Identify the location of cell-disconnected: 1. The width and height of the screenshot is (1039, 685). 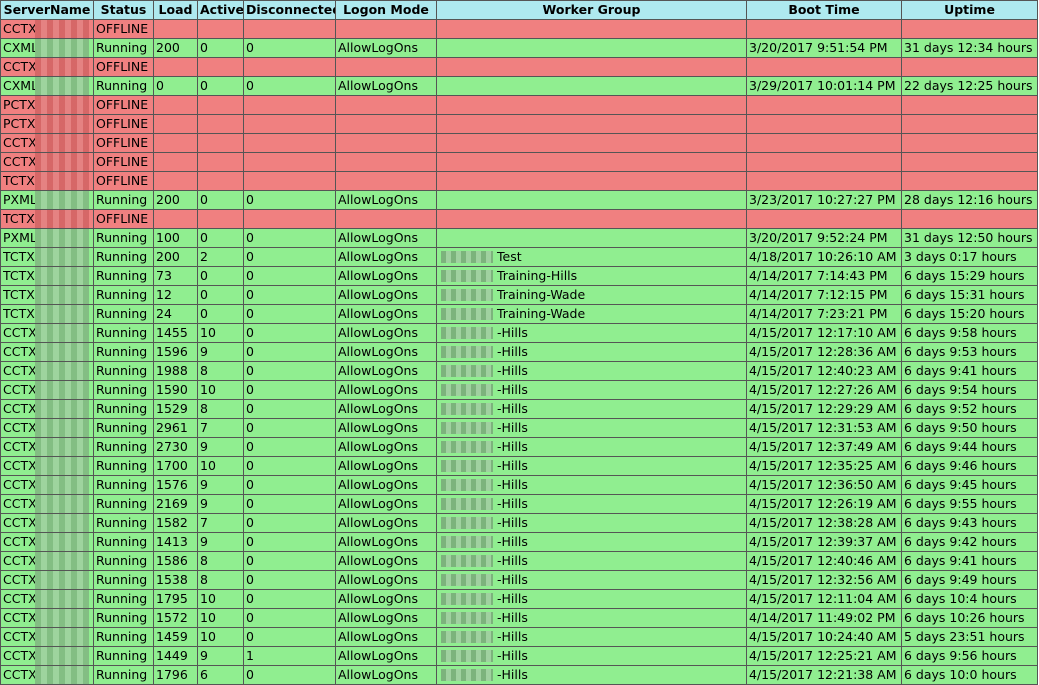
(289, 656).